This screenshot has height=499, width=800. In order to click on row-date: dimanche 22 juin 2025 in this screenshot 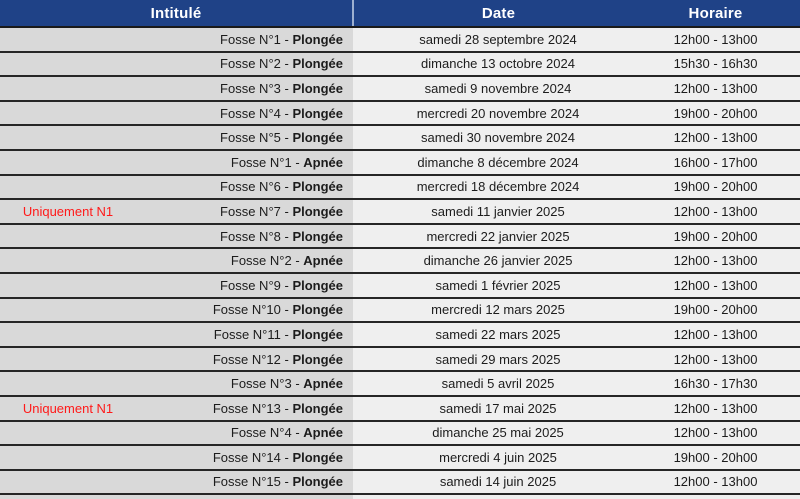, I will do `click(498, 496)`.